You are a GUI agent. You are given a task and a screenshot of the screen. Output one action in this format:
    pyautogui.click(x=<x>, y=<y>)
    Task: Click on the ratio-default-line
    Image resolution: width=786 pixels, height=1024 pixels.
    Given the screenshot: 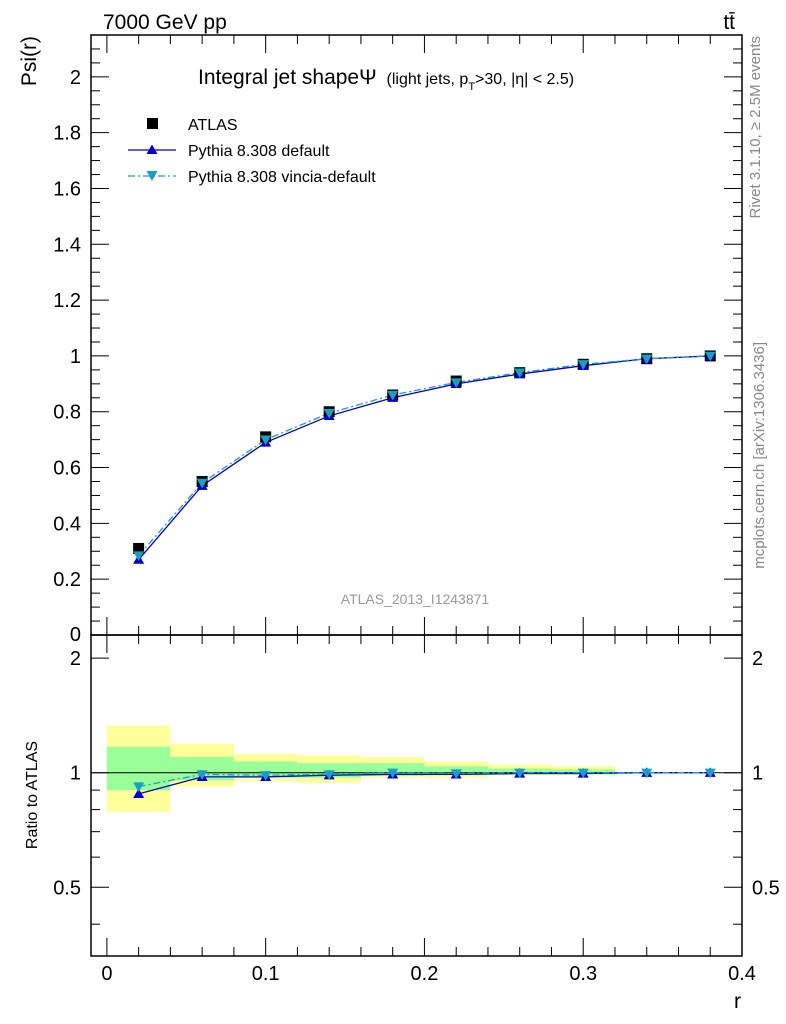 What is the action you would take?
    pyautogui.click(x=424, y=783)
    